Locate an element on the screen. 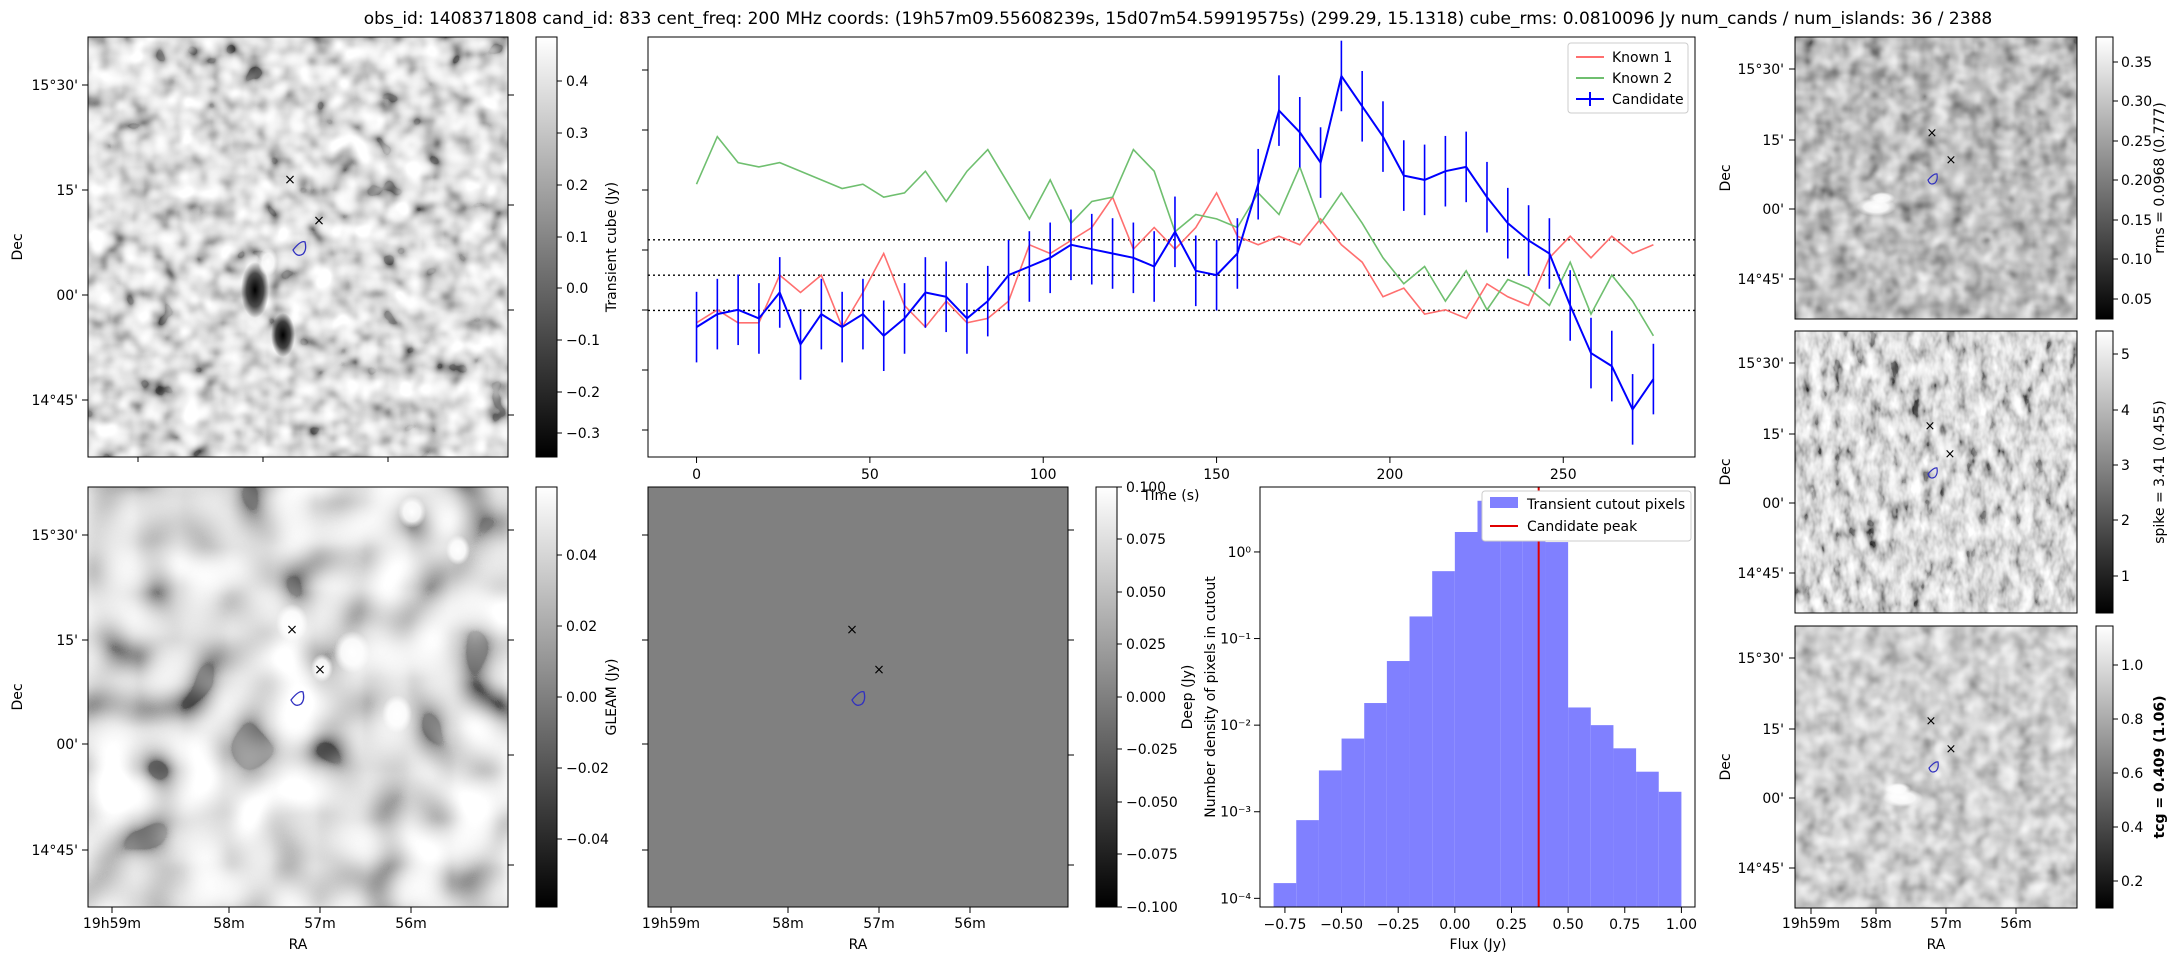 Image resolution: width=2179 pixels, height=960 pixels. x-tick-label: 100 is located at coordinates (1043, 475).